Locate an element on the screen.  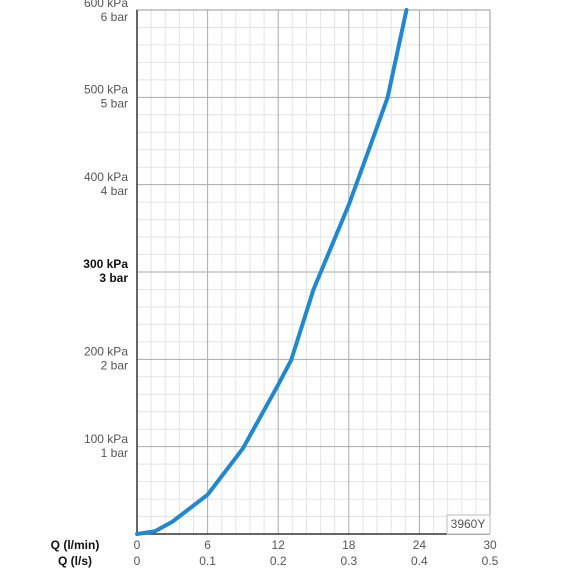
x2-tick-label: 0.5 is located at coordinates (490, 561).